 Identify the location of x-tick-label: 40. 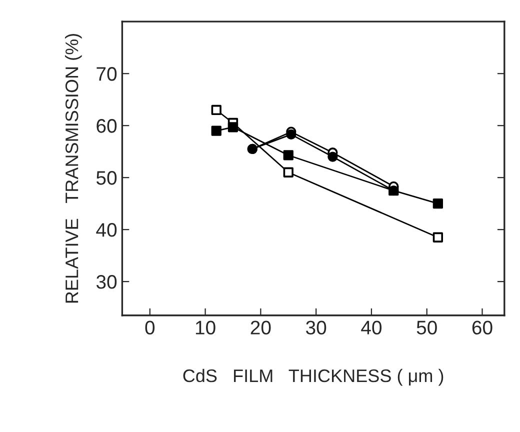
(371, 327).